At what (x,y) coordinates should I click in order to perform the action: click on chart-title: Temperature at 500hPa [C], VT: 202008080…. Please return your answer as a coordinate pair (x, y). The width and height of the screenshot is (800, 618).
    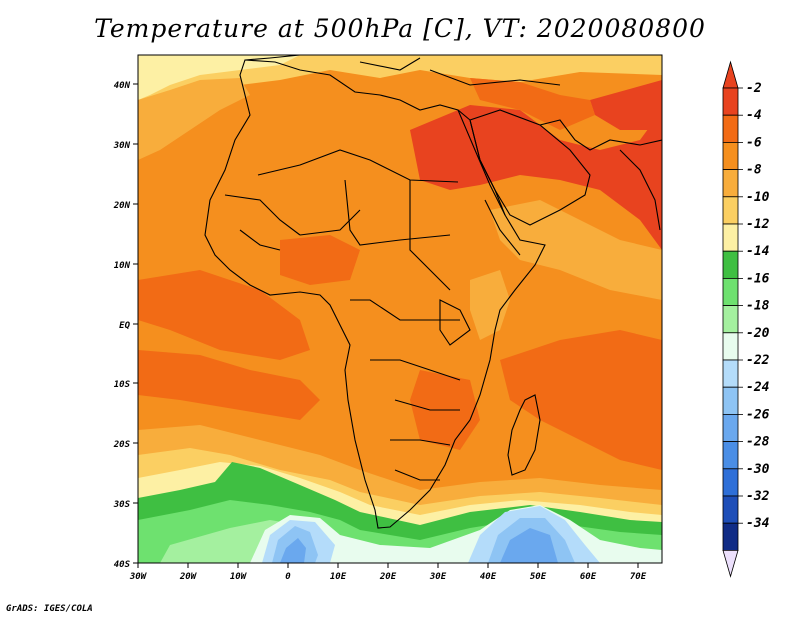
    Looking at the image, I should click on (400, 28).